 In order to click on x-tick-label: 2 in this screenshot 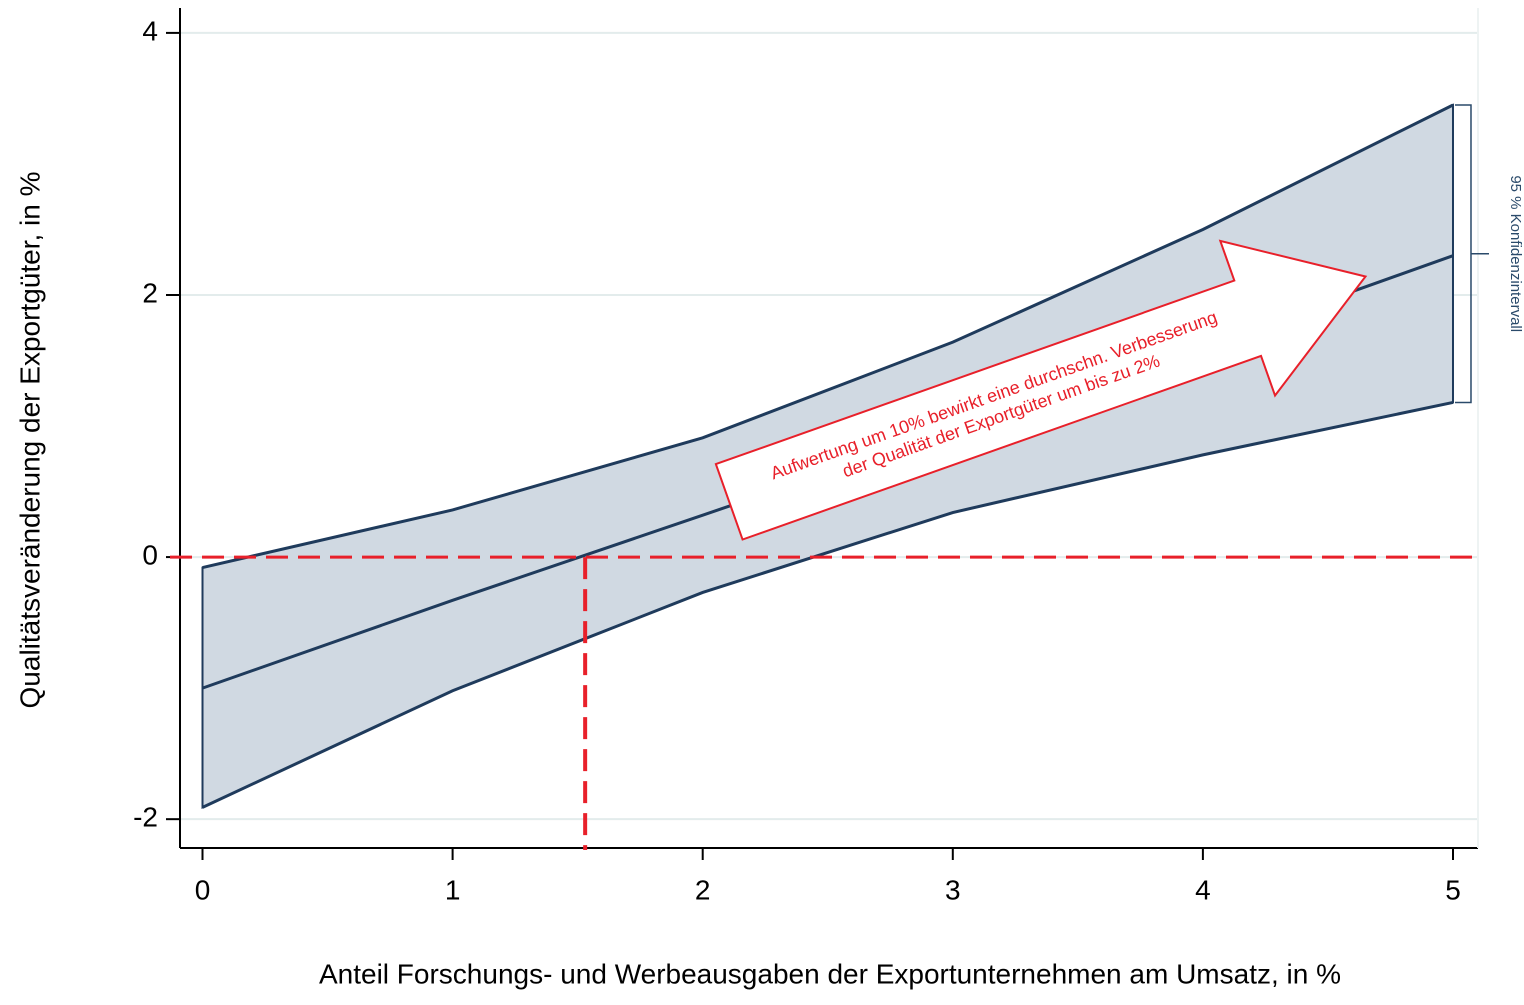, I will do `click(703, 889)`.